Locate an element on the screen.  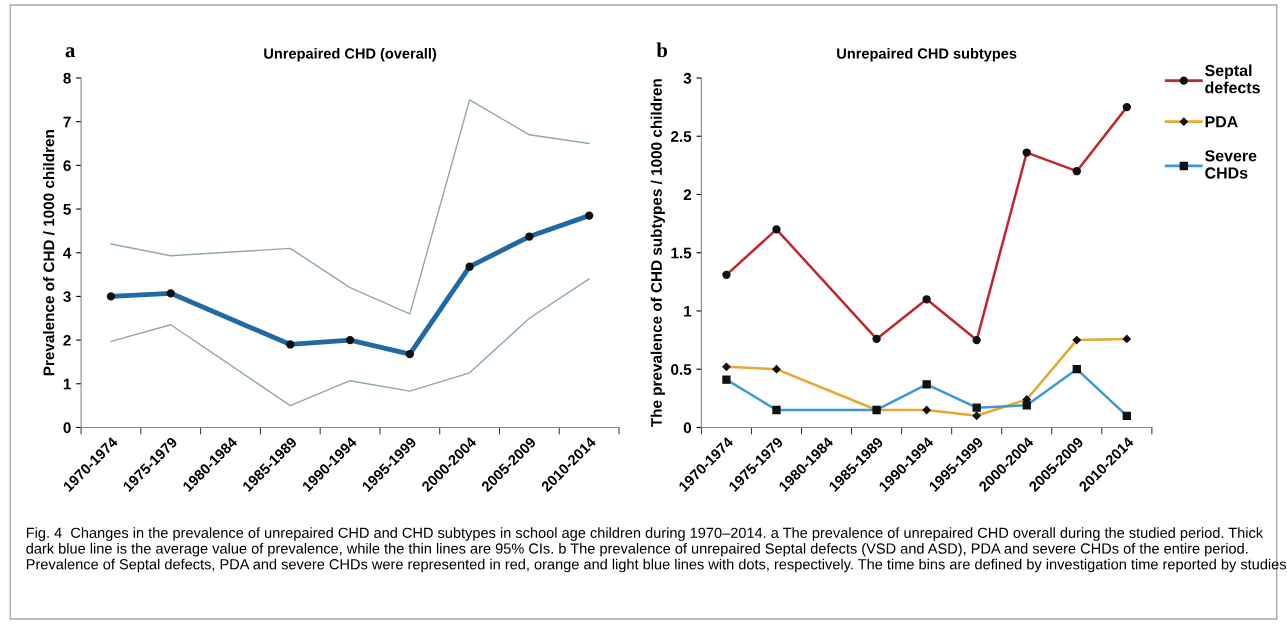
text: a is located at coordinates (70, 52).